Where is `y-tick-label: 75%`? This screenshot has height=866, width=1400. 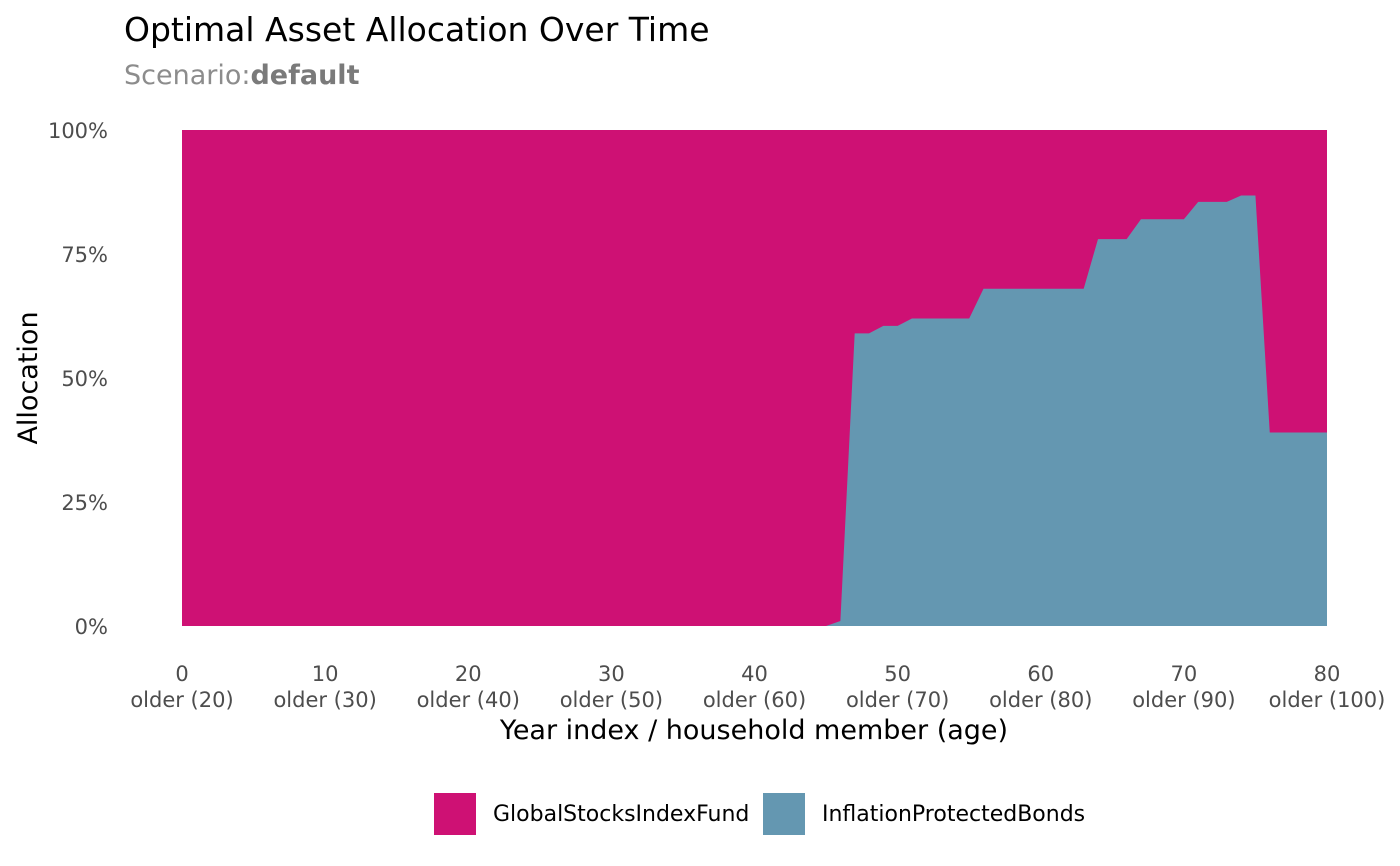
y-tick-label: 75% is located at coordinates (84, 255).